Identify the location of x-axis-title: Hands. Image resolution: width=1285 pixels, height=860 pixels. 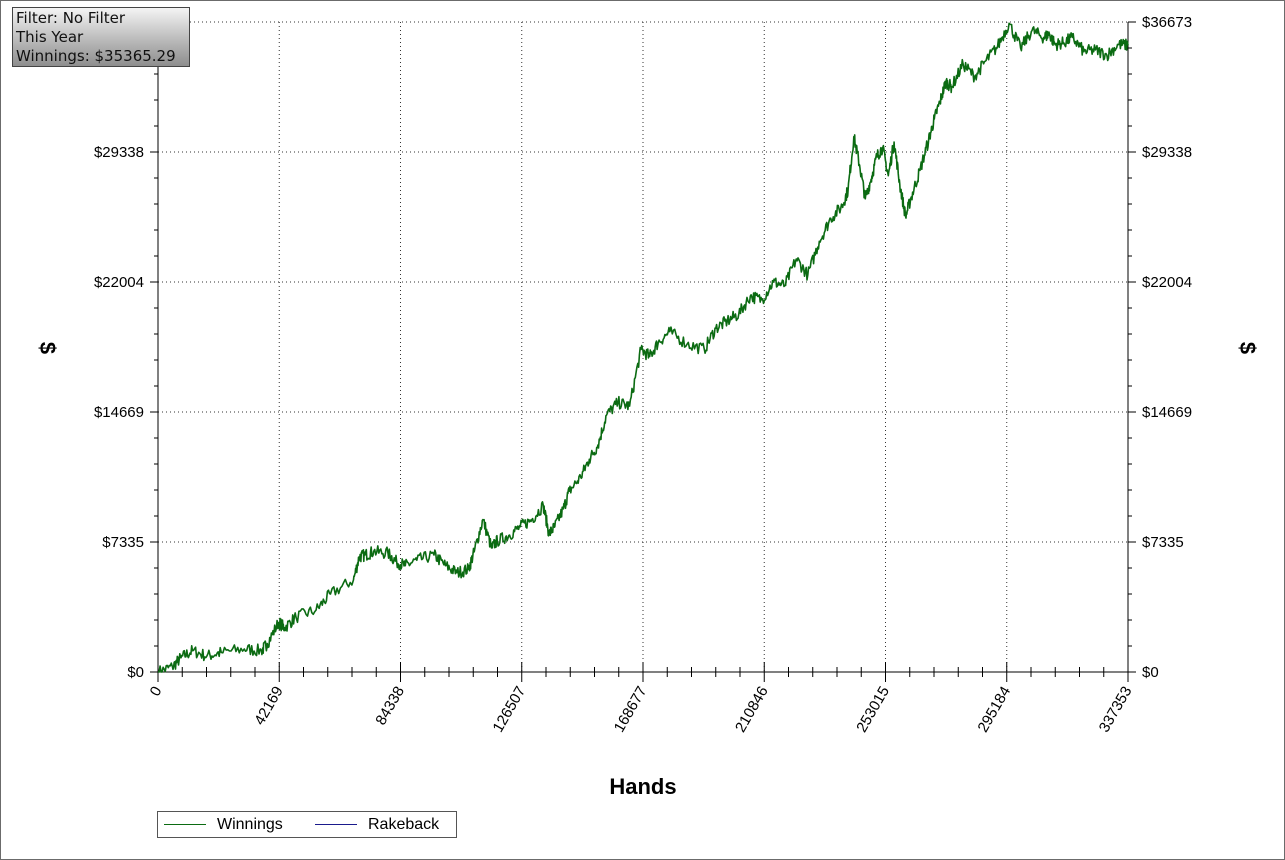
(642, 786).